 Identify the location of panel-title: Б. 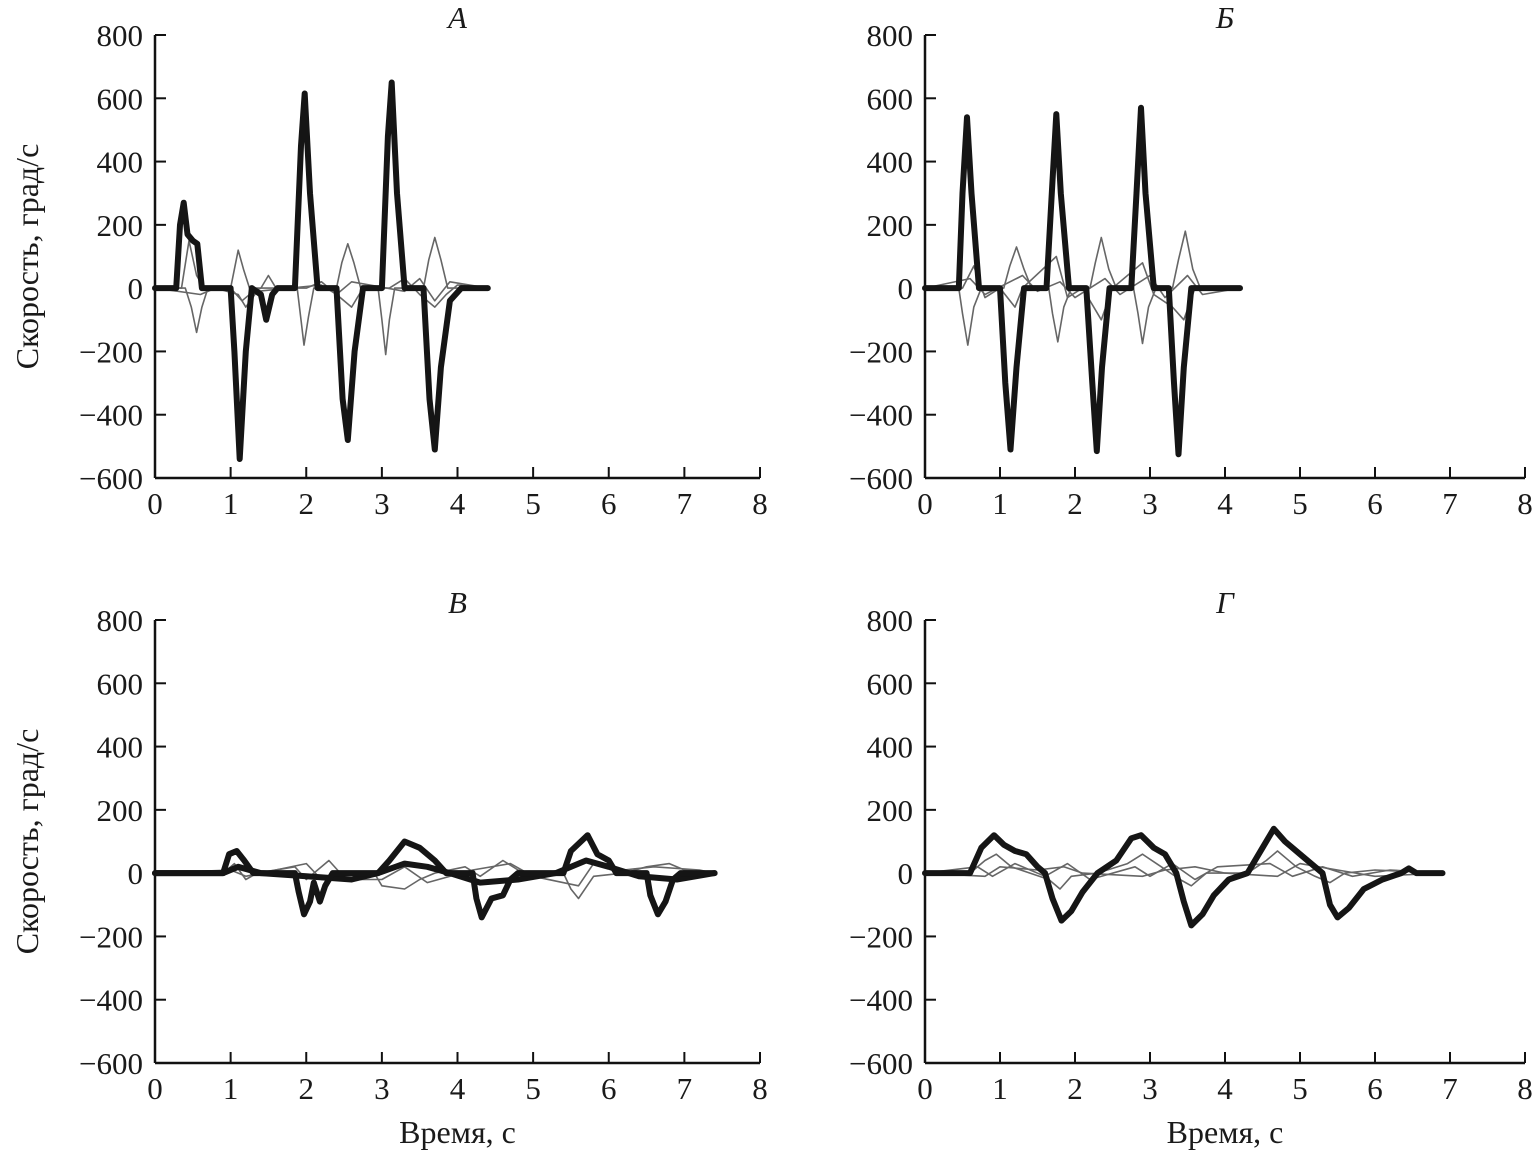
(1224, 17).